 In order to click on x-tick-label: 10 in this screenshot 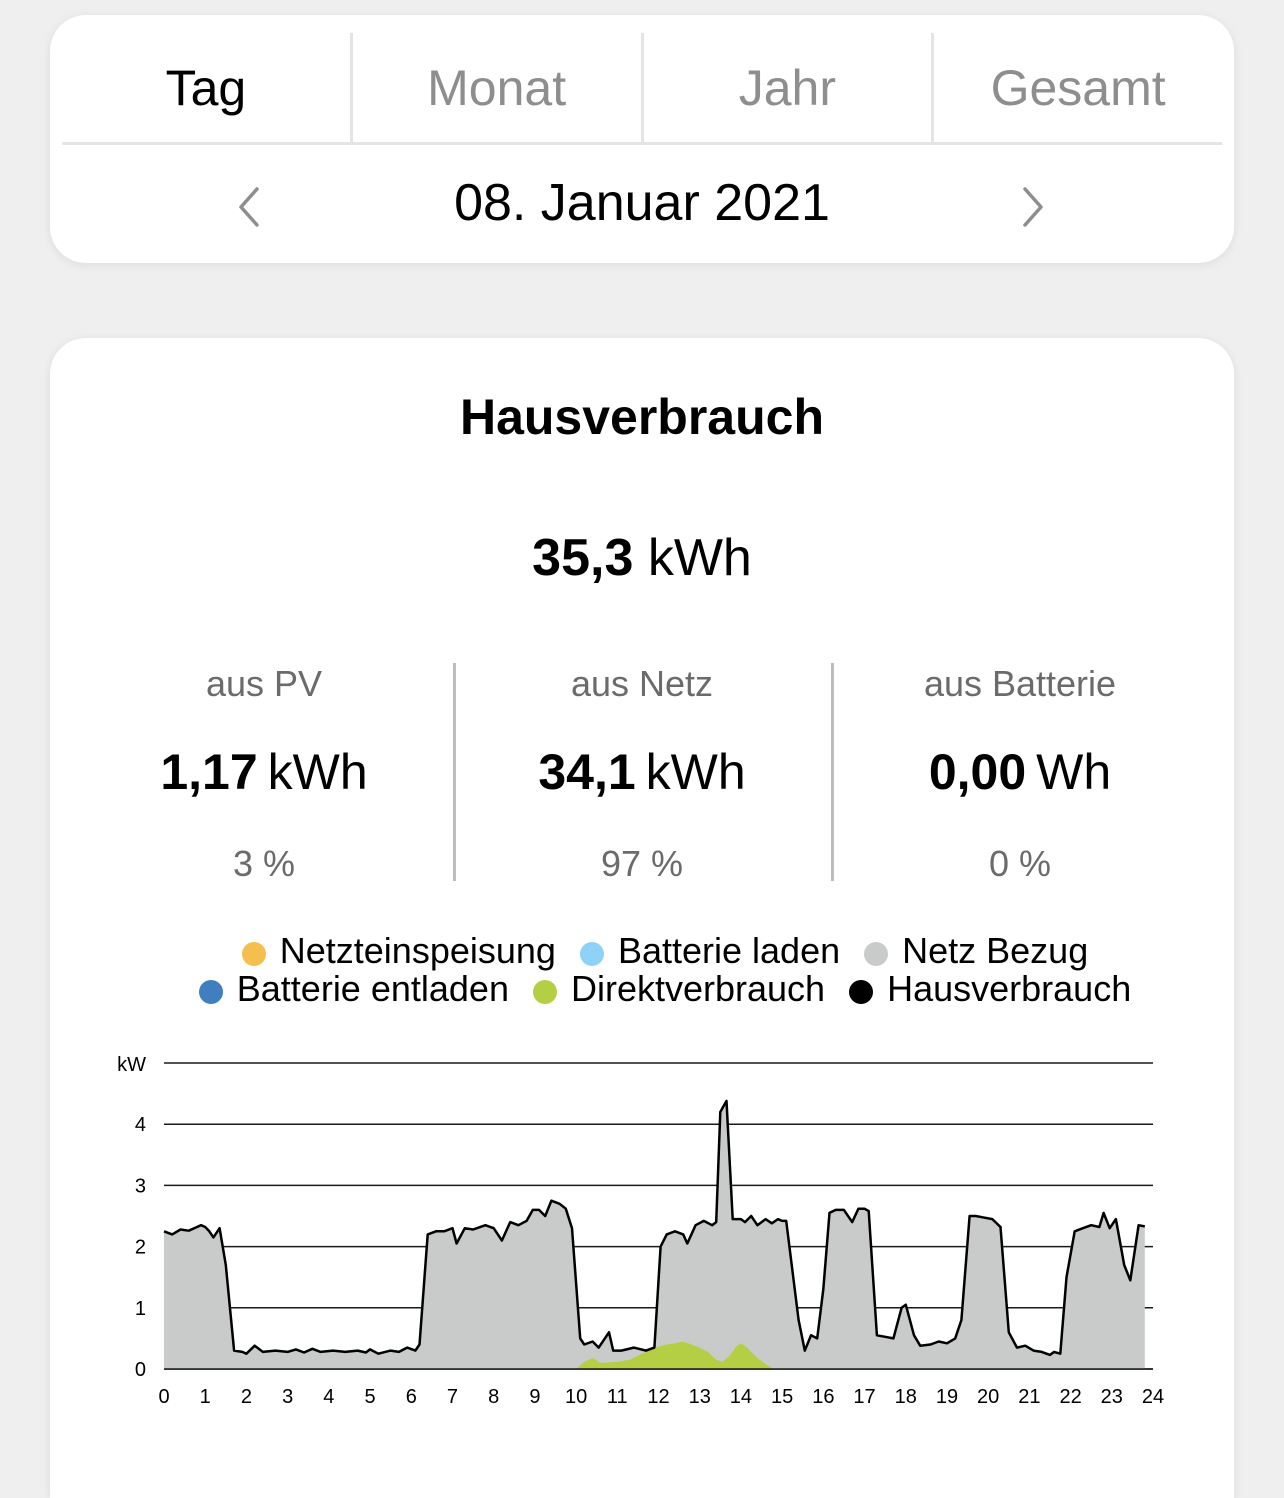, I will do `click(576, 1397)`.